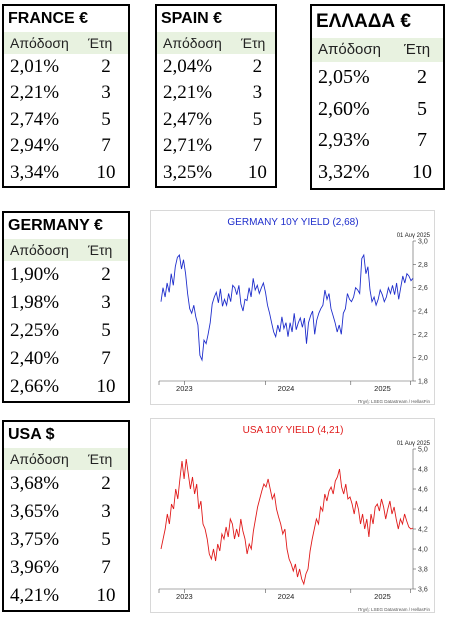 This screenshot has width=459, height=619. Describe the element at coordinates (35, 567) in the screenshot. I see `yield-value: 3,96%` at that location.